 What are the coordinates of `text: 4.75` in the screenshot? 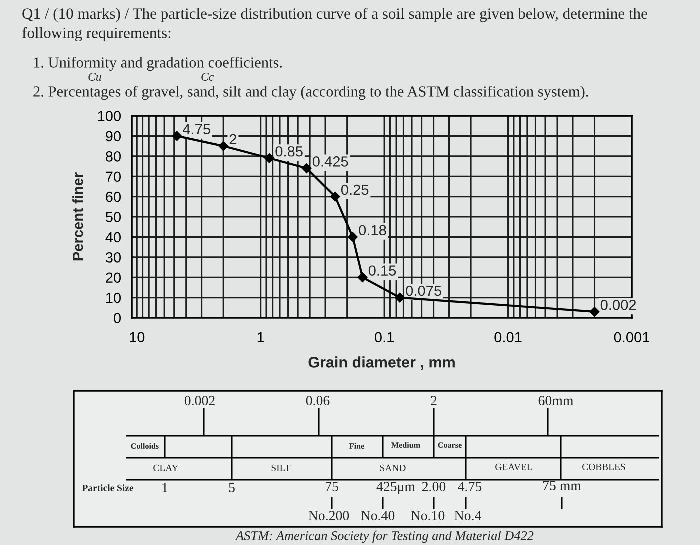 It's located at (470, 487).